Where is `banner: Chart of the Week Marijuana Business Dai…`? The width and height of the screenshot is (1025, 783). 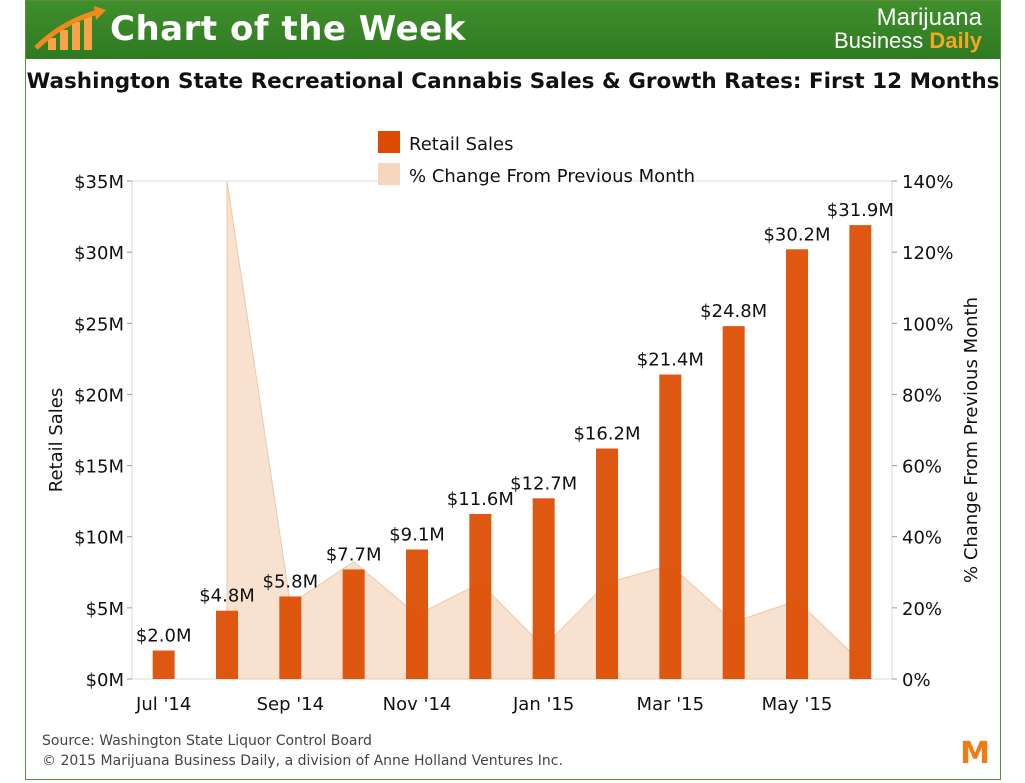 banner: Chart of the Week Marijuana Business Dai… is located at coordinates (513, 30).